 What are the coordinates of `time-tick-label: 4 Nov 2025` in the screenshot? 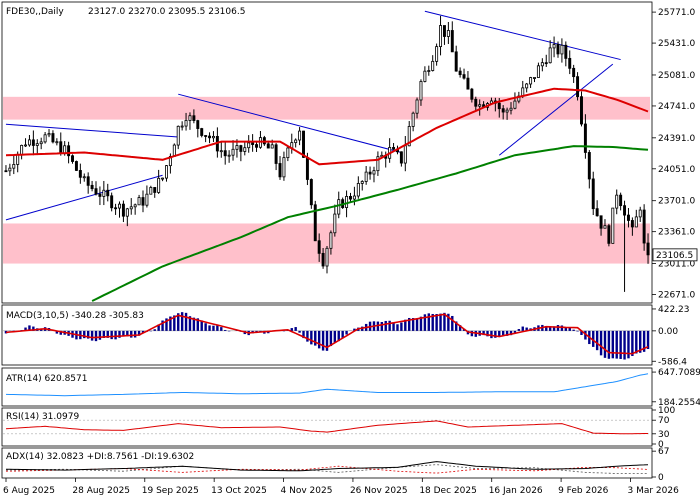 It's located at (307, 491).